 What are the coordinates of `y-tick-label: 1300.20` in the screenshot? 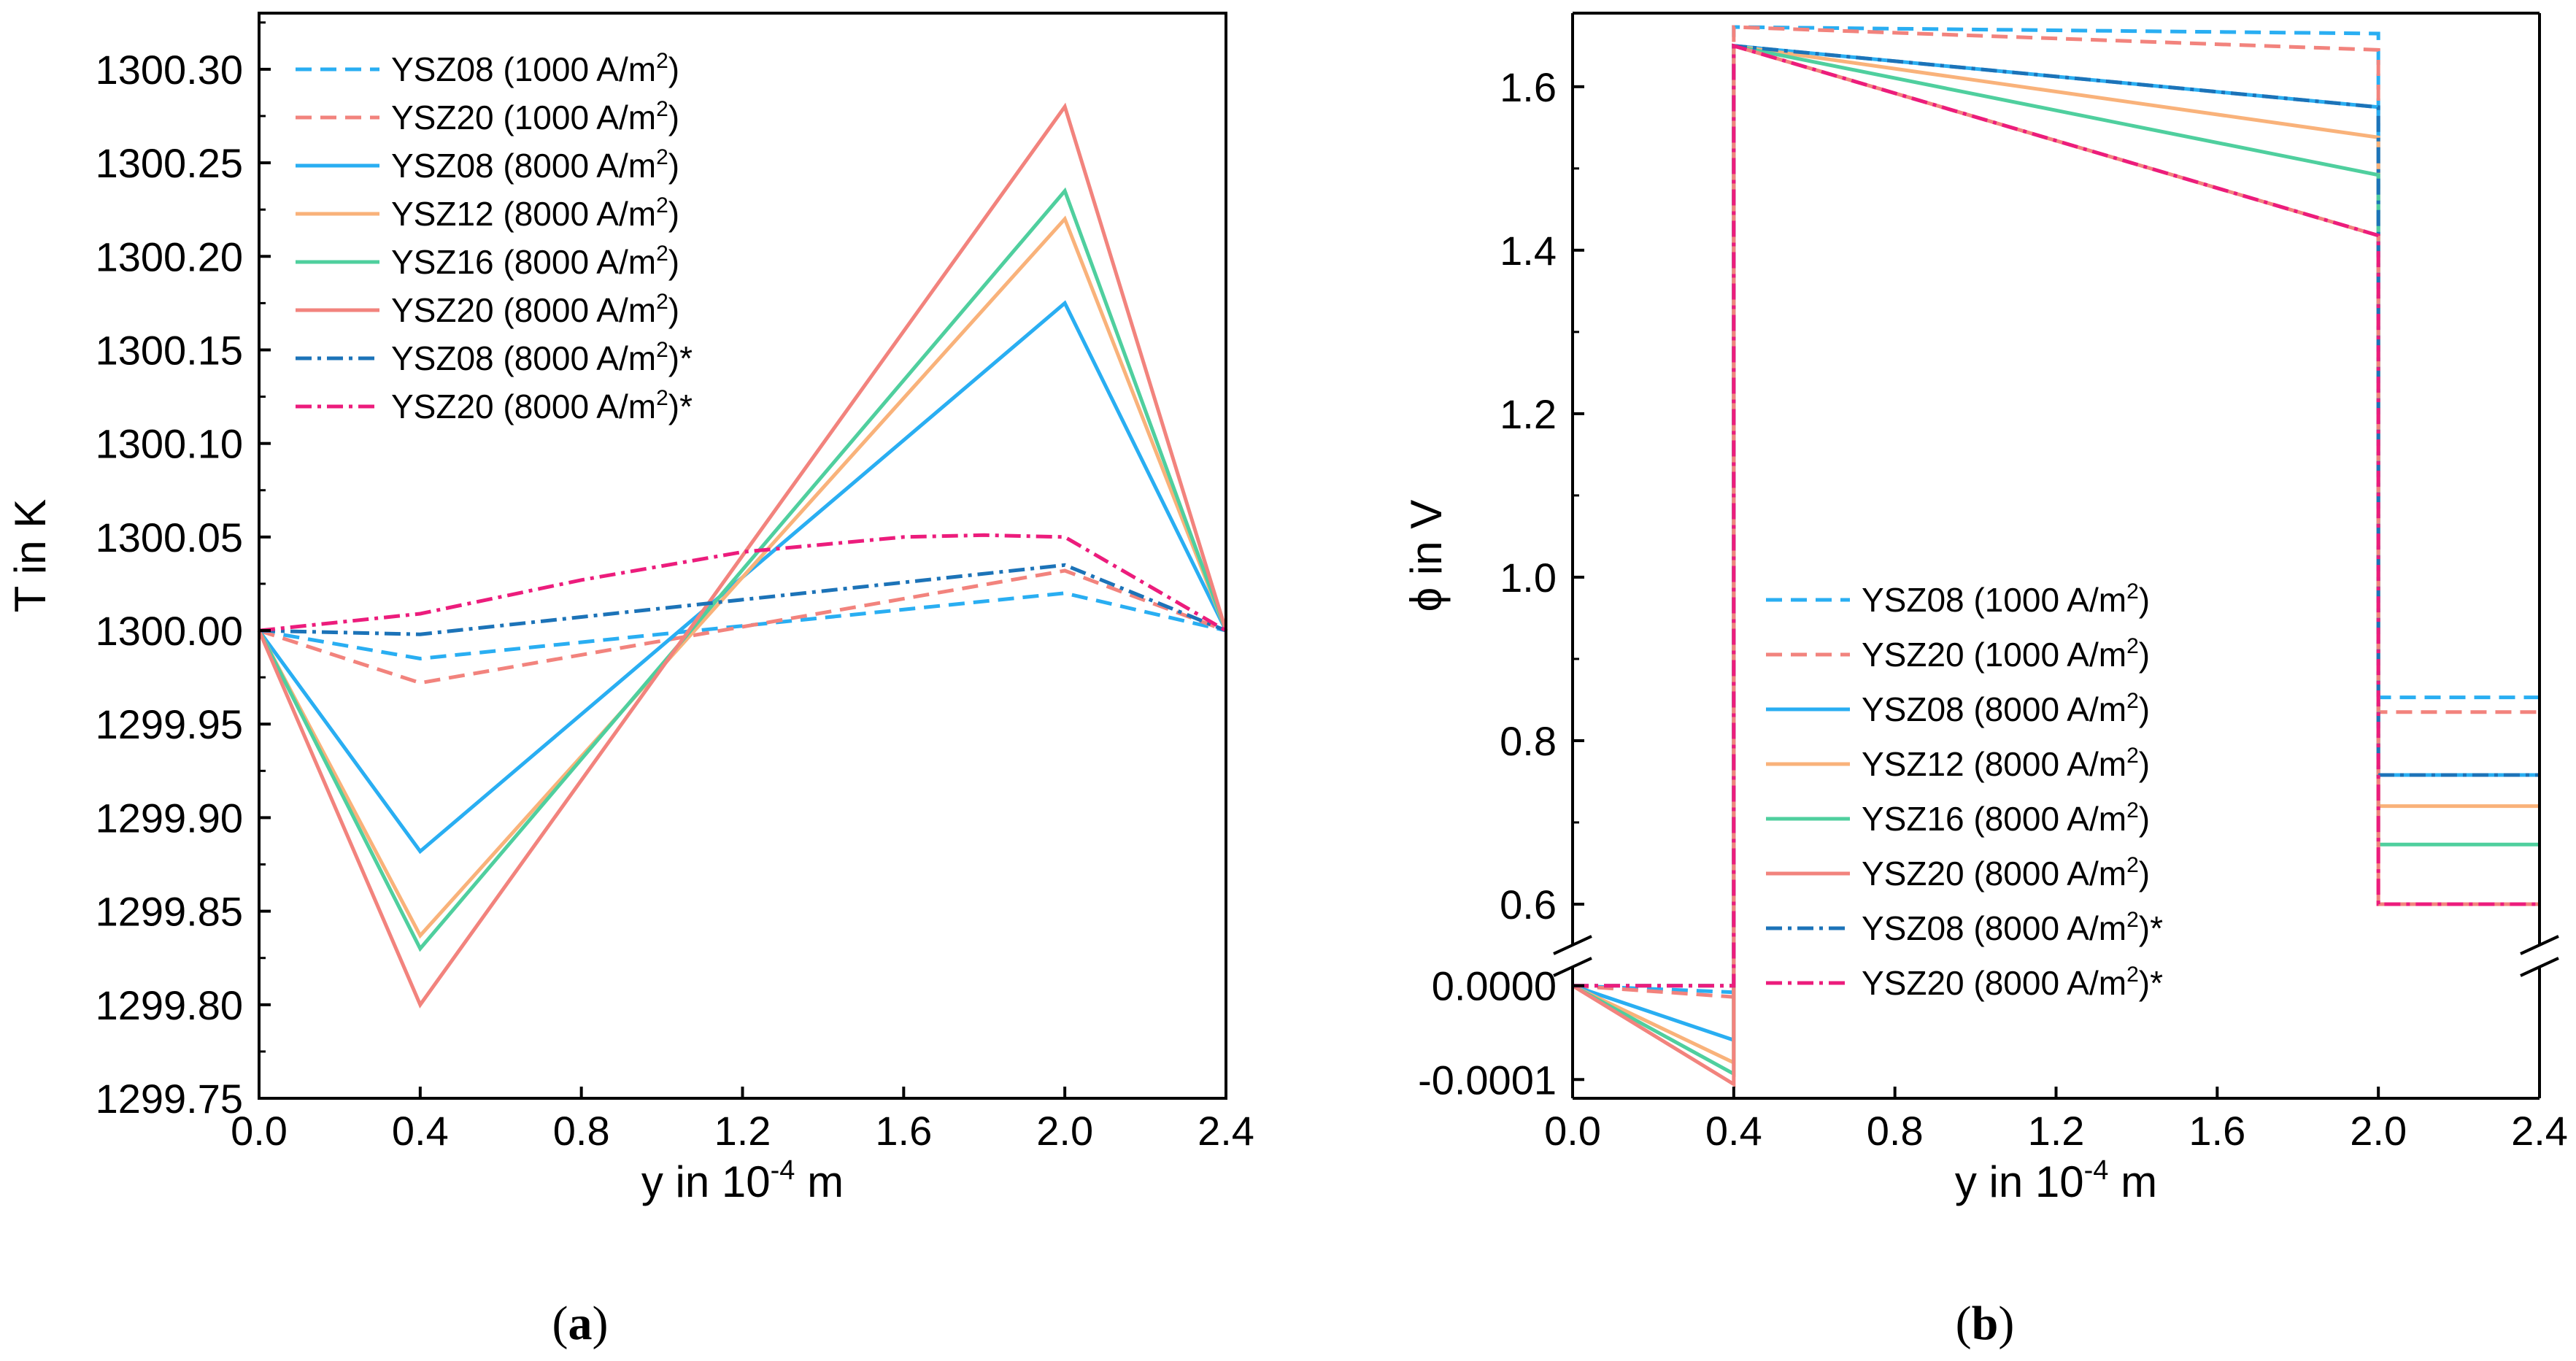 It's located at (169, 256).